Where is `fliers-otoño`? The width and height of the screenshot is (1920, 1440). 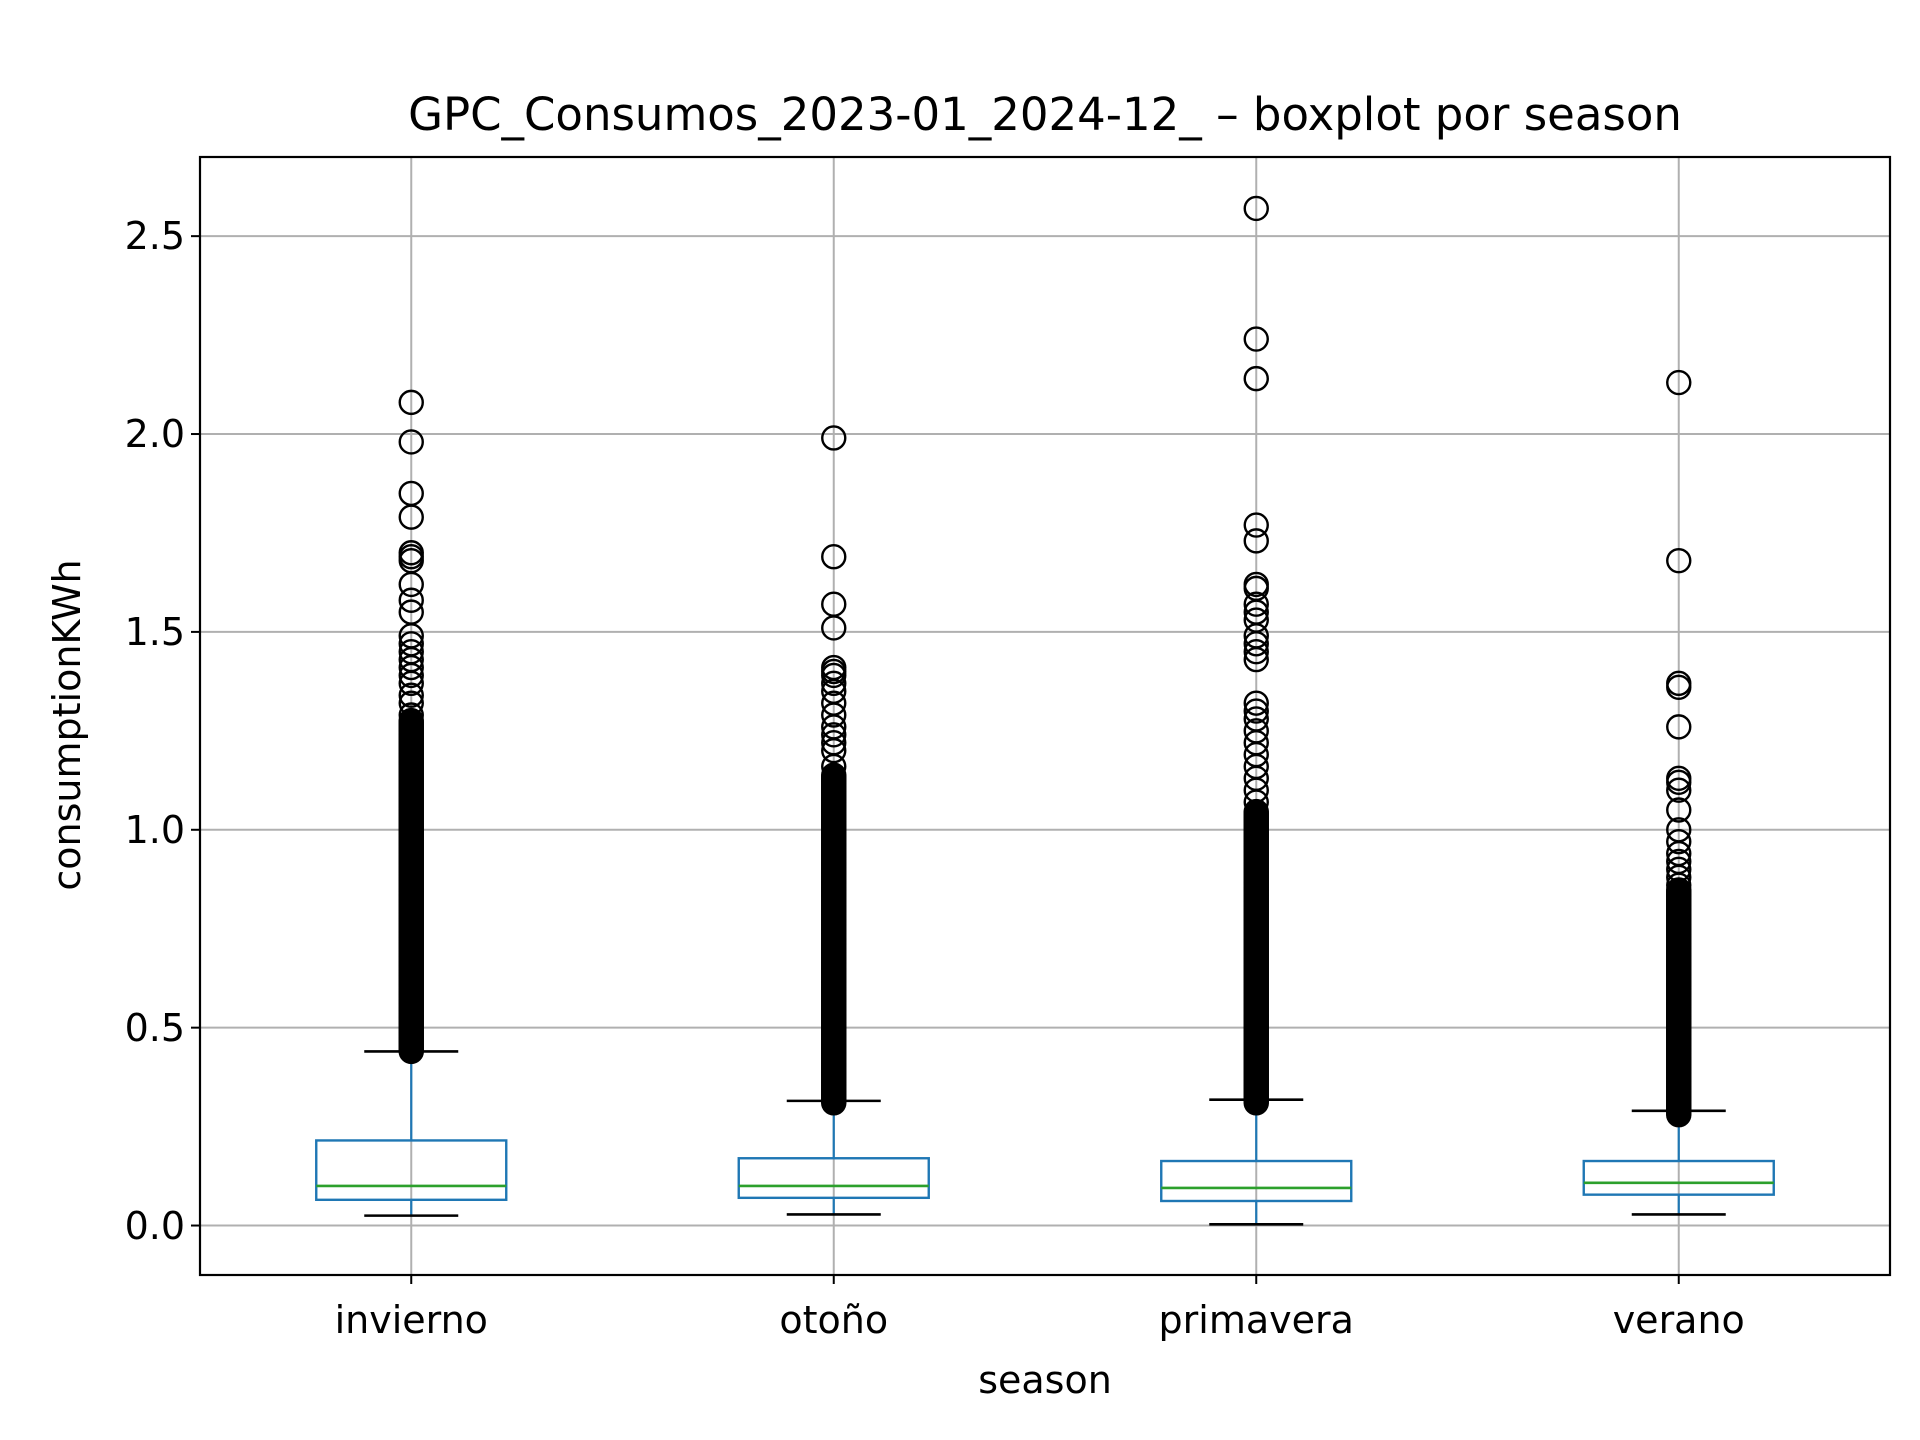
fliers-otoño is located at coordinates (834, 770).